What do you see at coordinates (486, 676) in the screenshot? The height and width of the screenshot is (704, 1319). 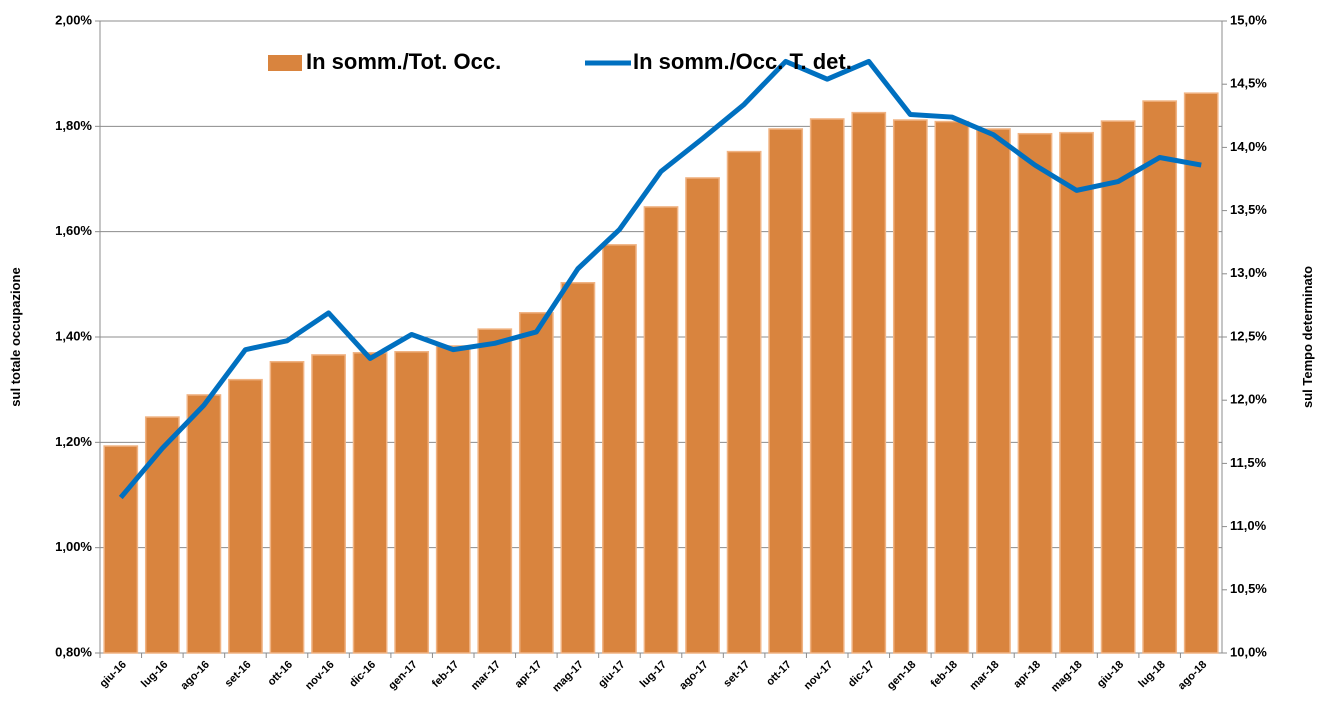 I see `x-tick-label: mar-17` at bounding box center [486, 676].